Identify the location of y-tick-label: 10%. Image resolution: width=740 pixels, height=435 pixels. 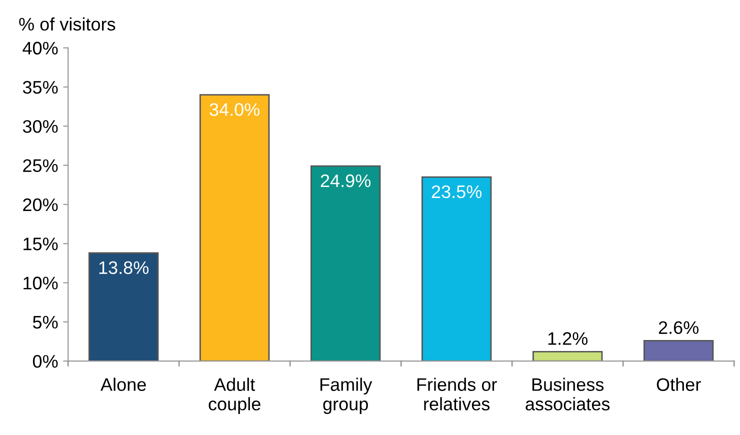
(41, 283).